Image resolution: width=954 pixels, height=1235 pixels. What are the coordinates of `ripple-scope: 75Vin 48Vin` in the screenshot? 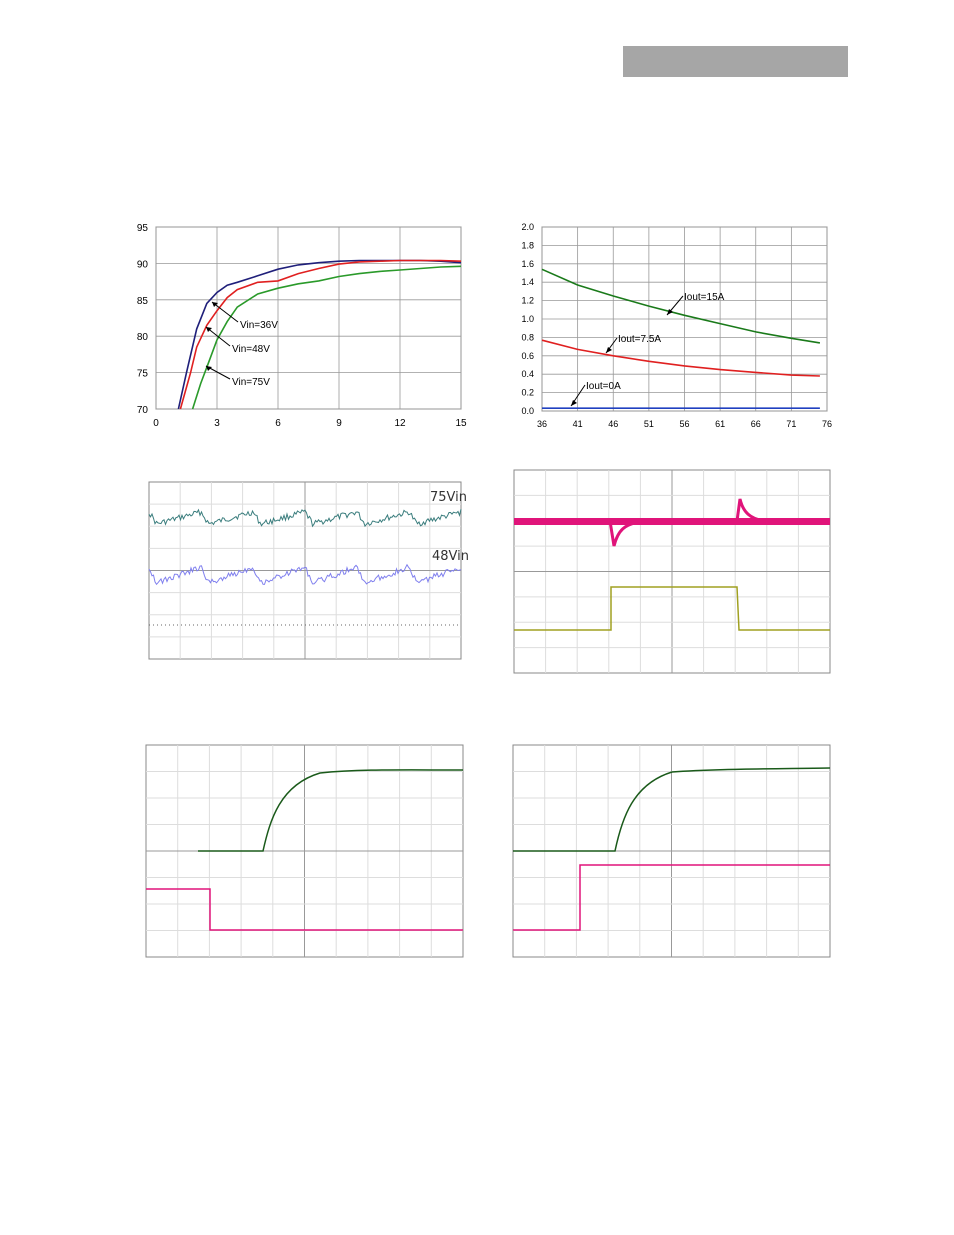 It's located at (308, 570).